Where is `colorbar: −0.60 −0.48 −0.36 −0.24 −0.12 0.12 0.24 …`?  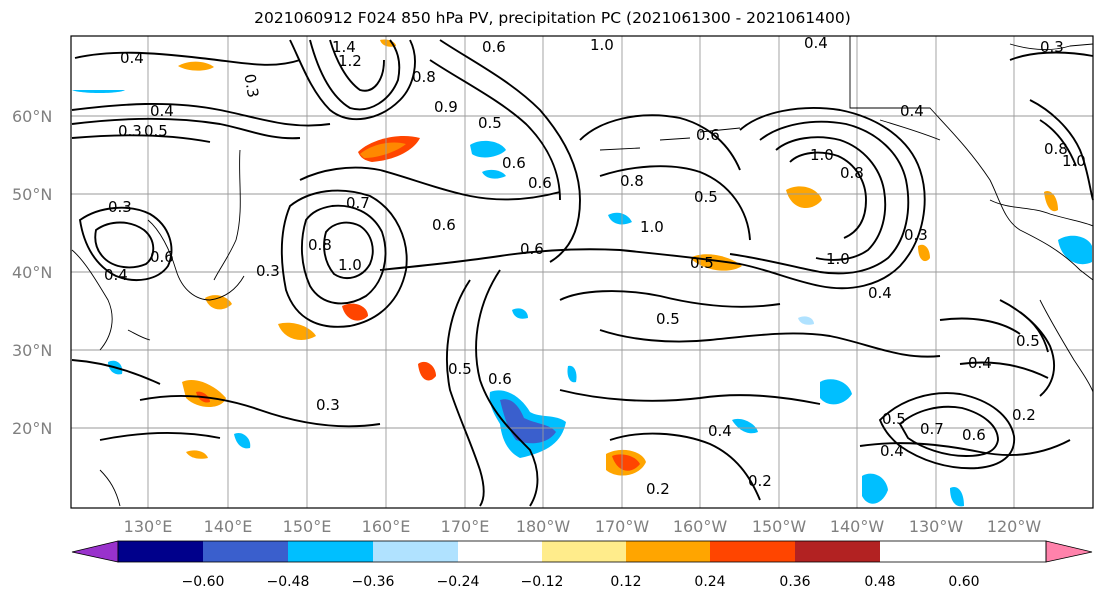
colorbar: −0.60 −0.48 −0.36 −0.24 −0.12 0.12 0.24 … is located at coordinates (582, 565).